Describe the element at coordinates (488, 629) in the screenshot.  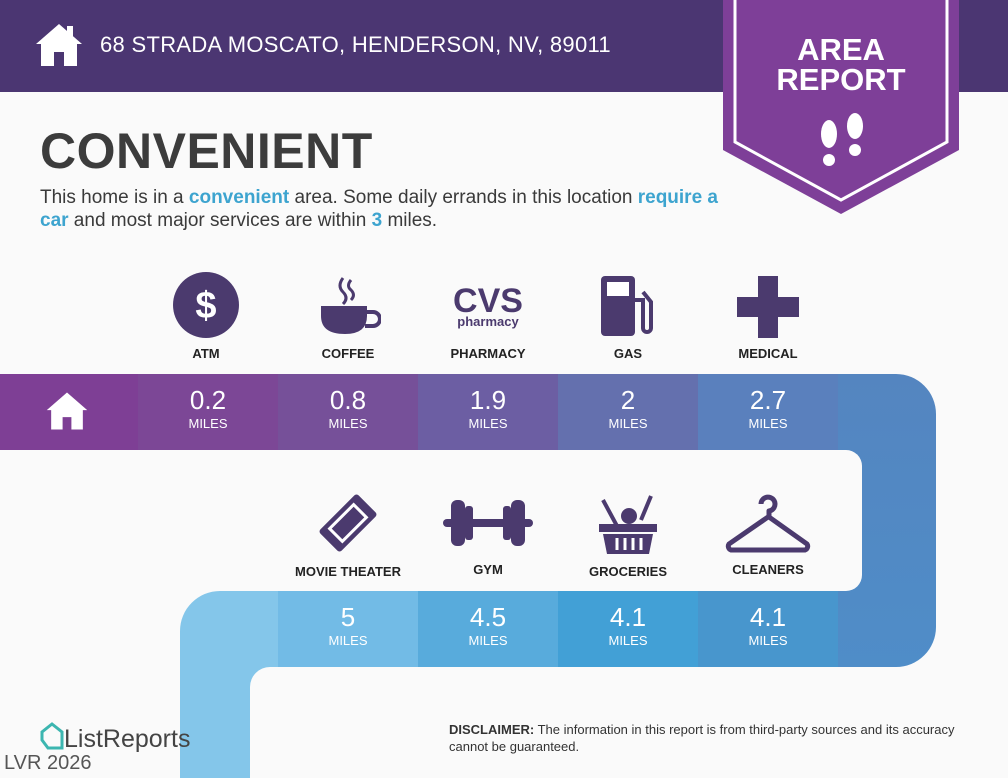
I see `distance-gym: 4.5 MILES` at that location.